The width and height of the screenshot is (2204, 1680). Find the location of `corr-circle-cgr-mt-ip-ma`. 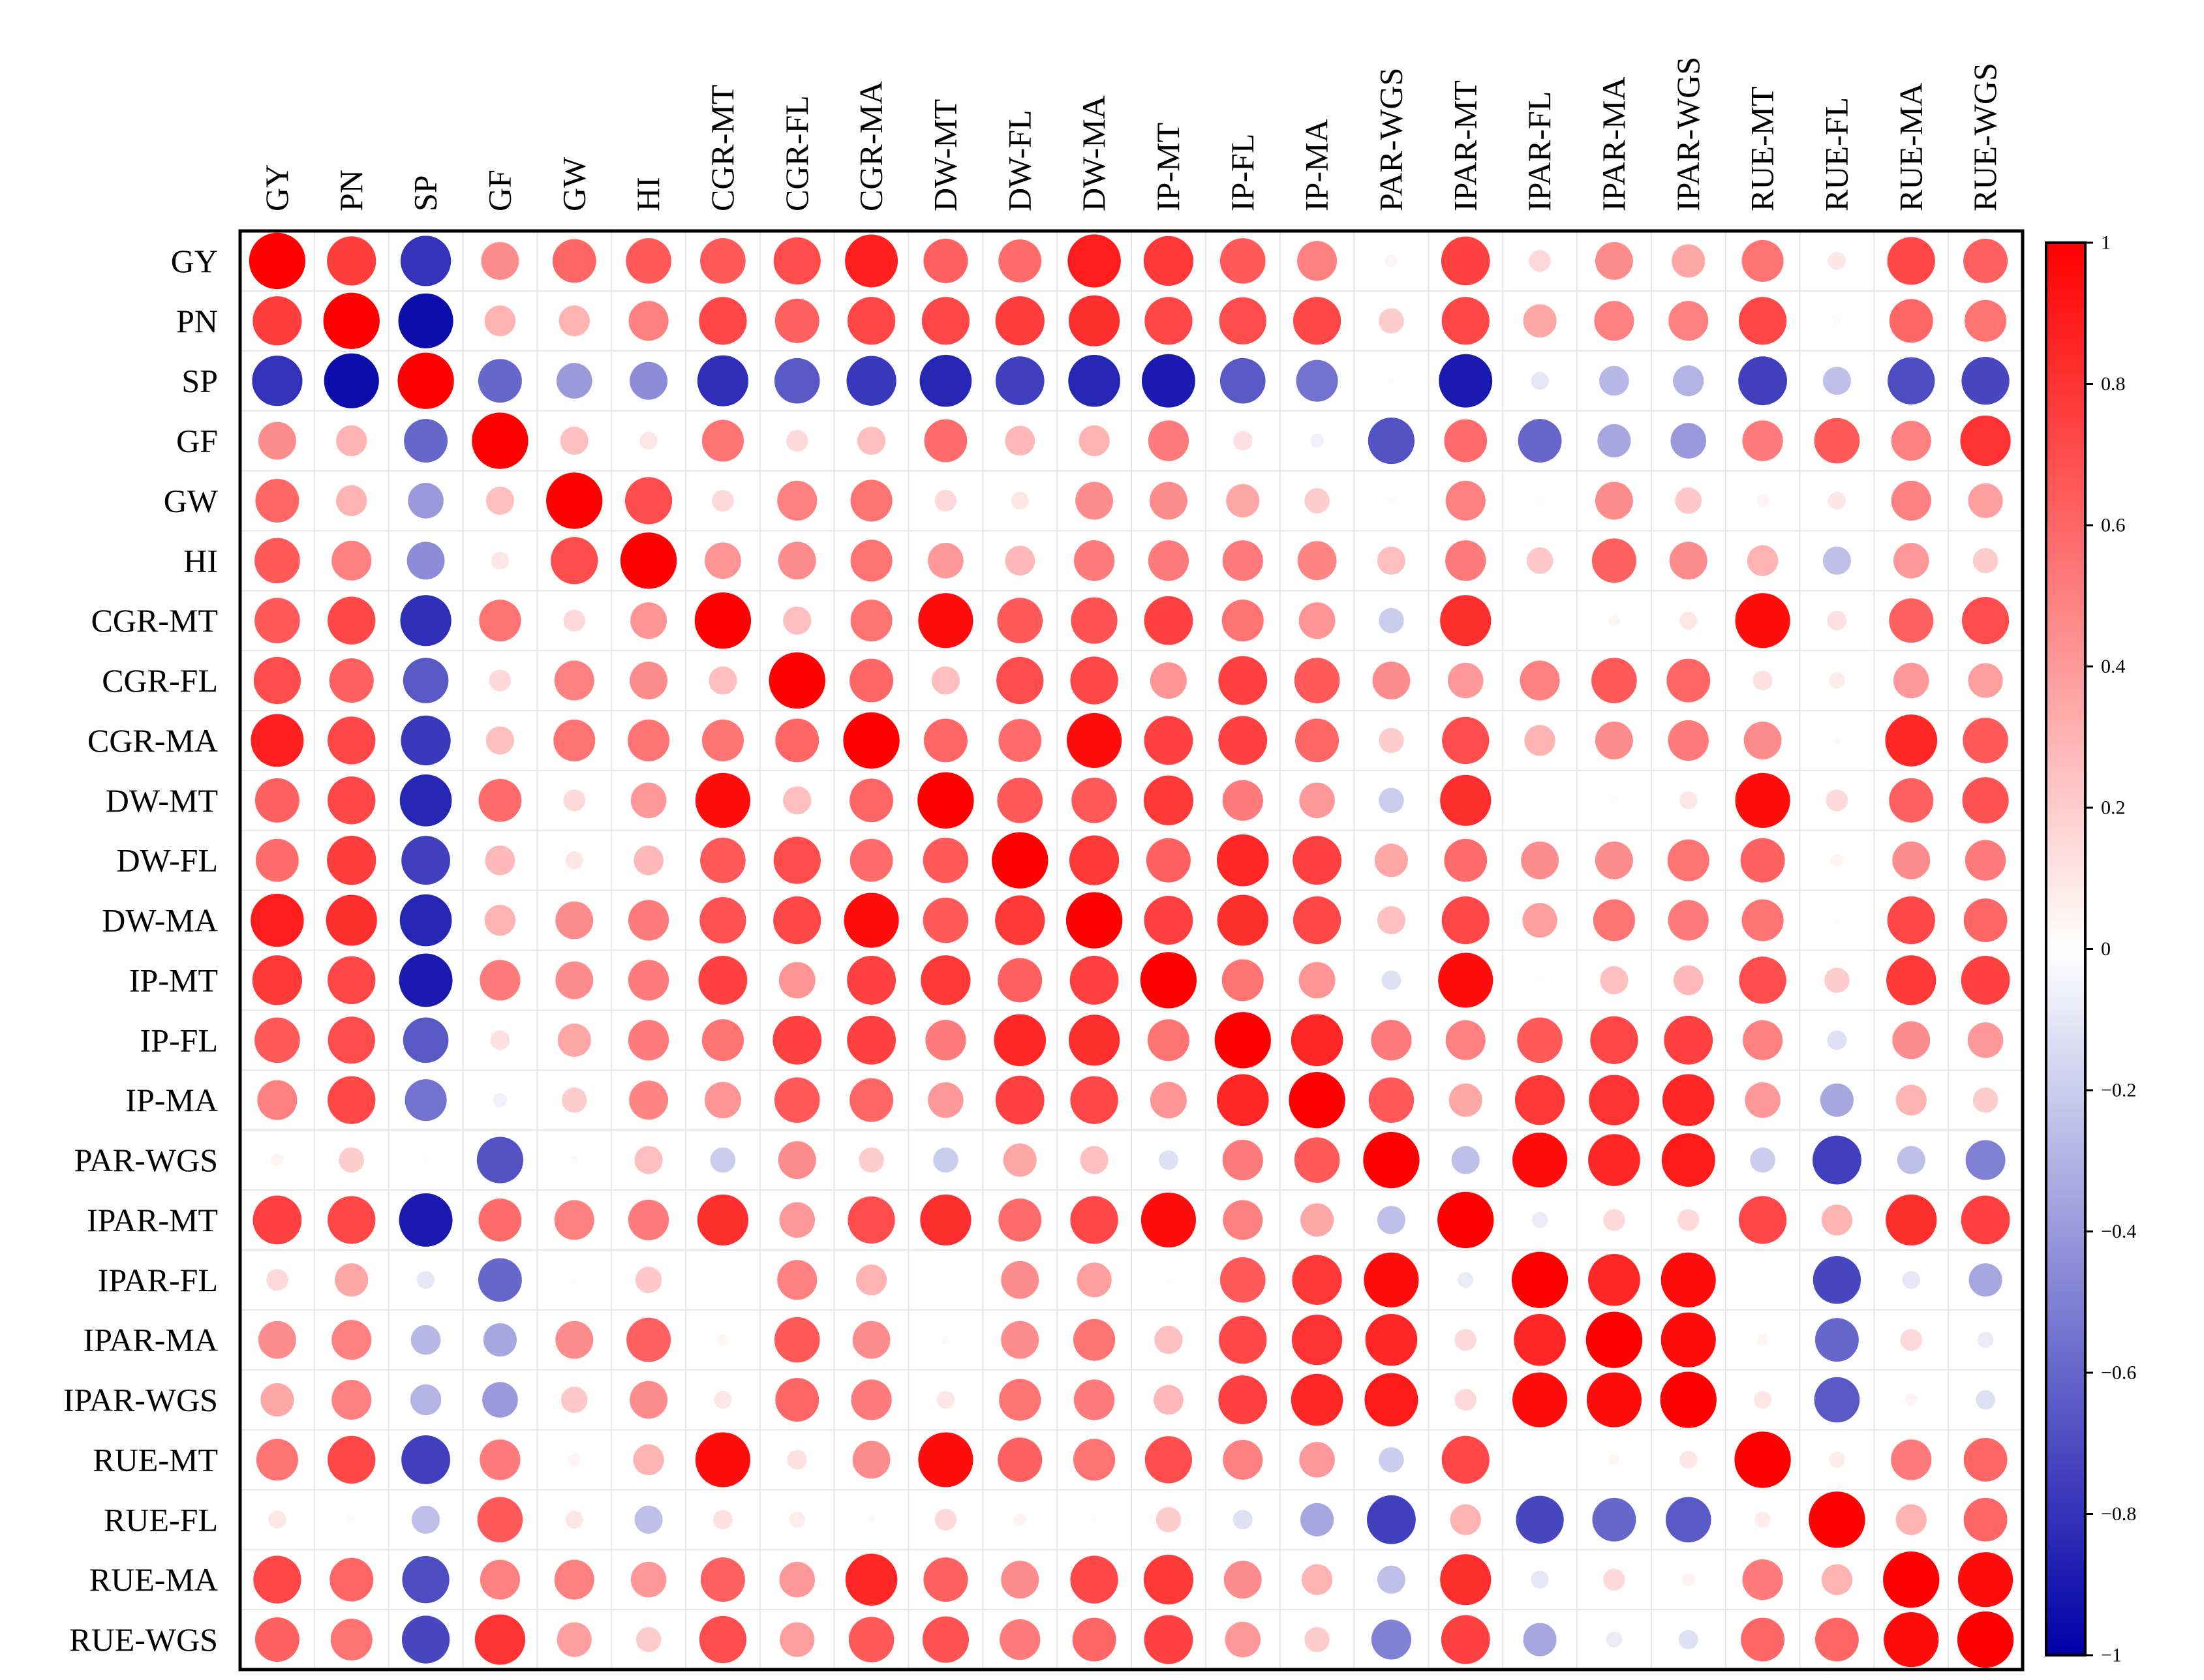

corr-circle-cgr-mt-ip-ma is located at coordinates (1317, 621).